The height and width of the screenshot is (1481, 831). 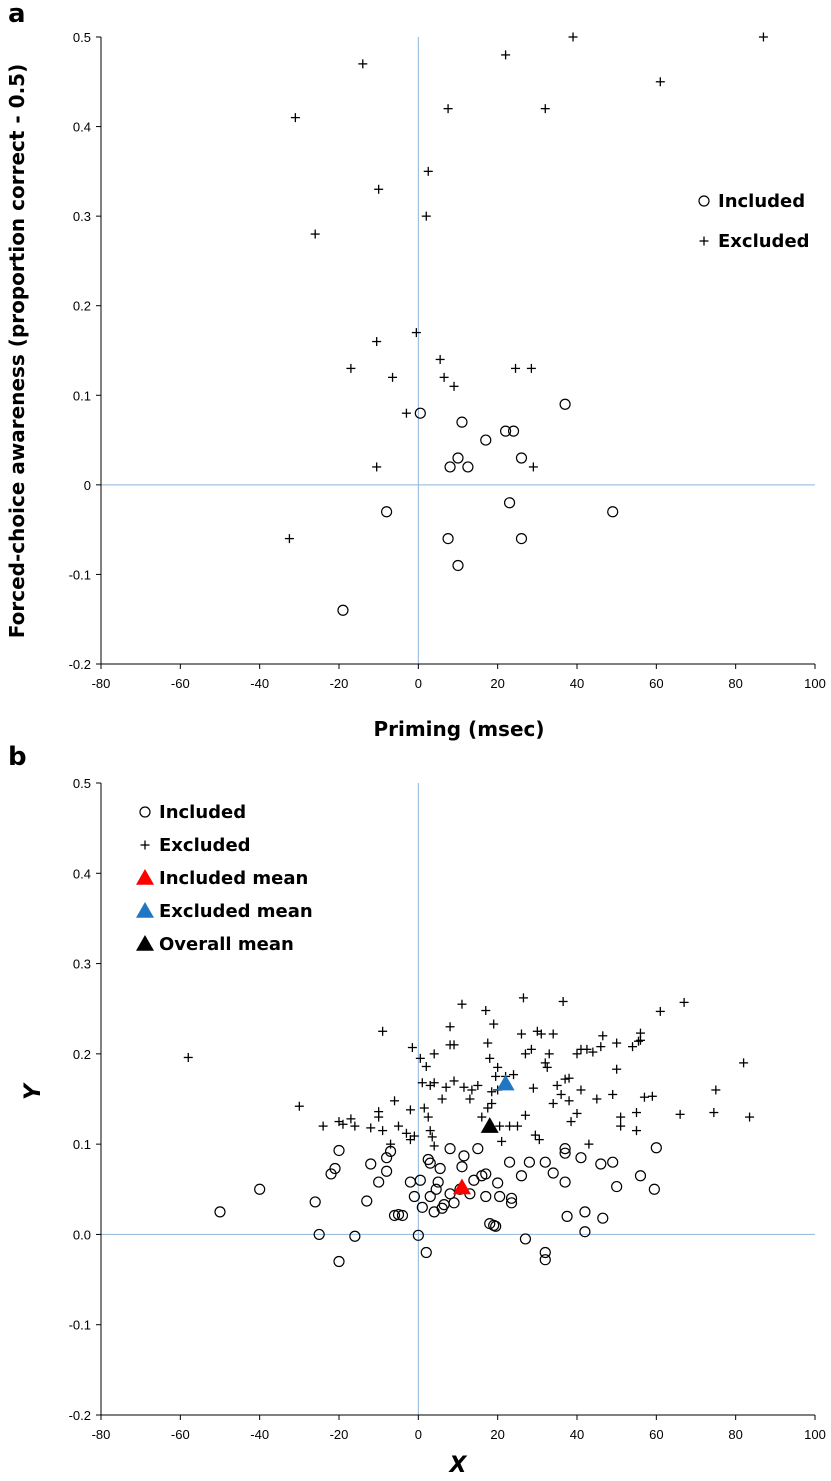 I want to click on panel-b-legend-overall-mean-label: Overall mean, so click(x=226, y=944).